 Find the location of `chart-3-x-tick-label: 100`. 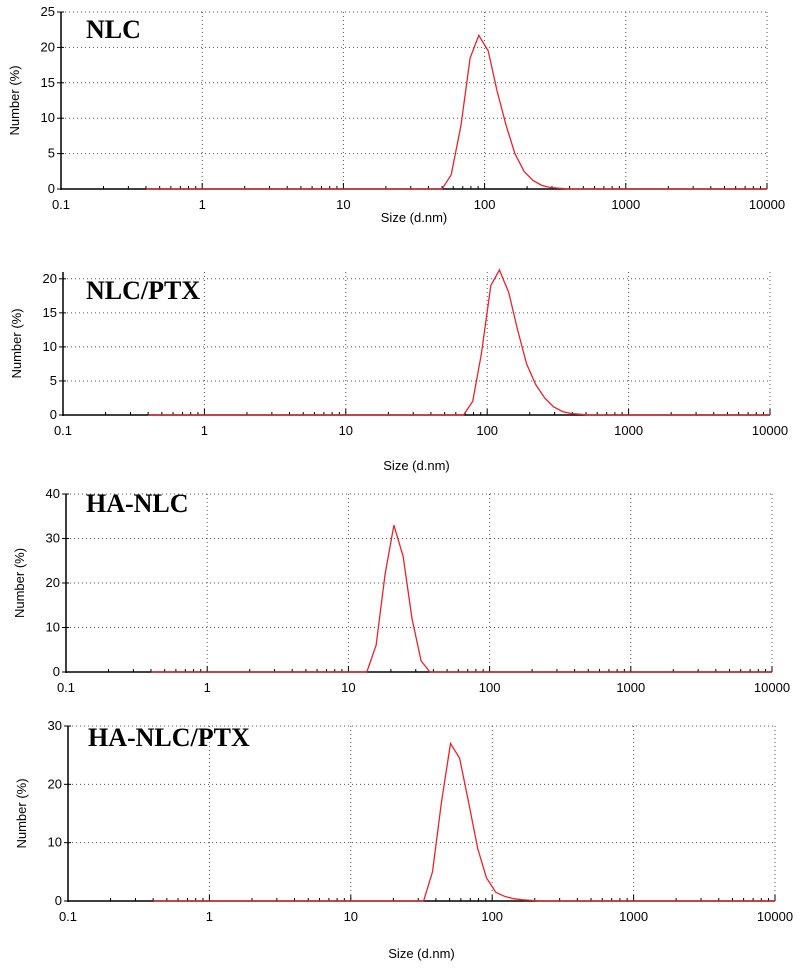

chart-3-x-tick-label: 100 is located at coordinates (492, 916).